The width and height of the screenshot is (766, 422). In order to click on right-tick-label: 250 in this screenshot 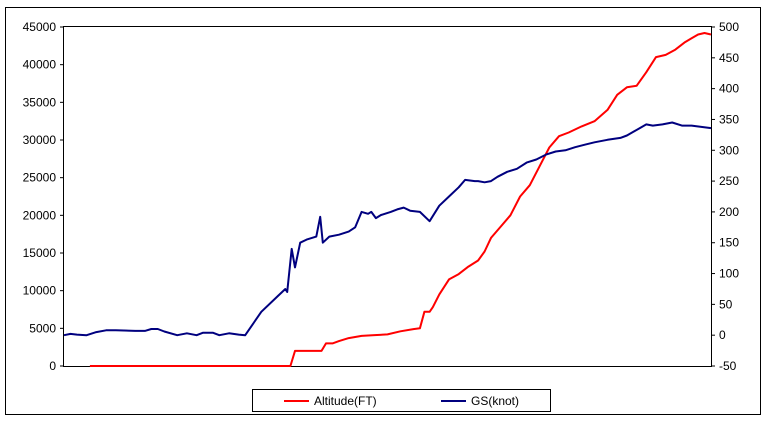, I will do `click(729, 181)`.